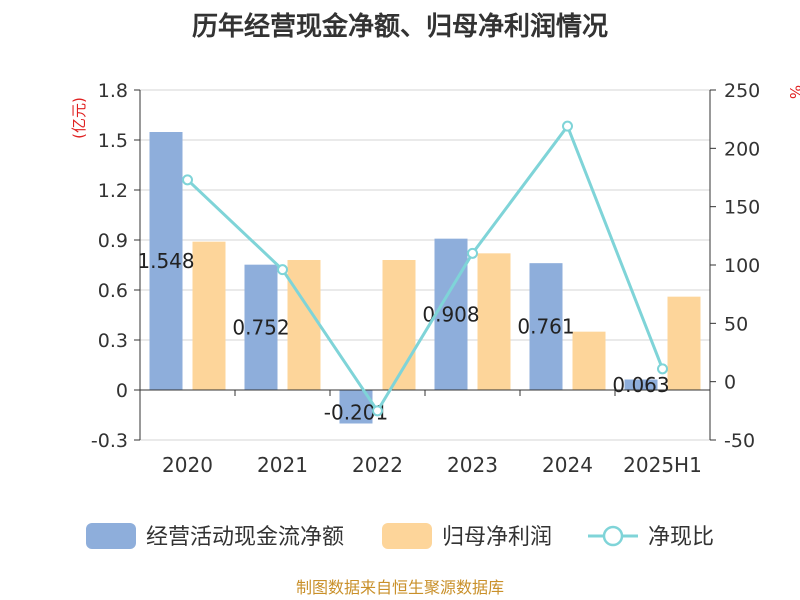 Image resolution: width=800 pixels, height=600 pixels. What do you see at coordinates (109, 441) in the screenshot?
I see `left-tick-label-7: -0.3` at bounding box center [109, 441].